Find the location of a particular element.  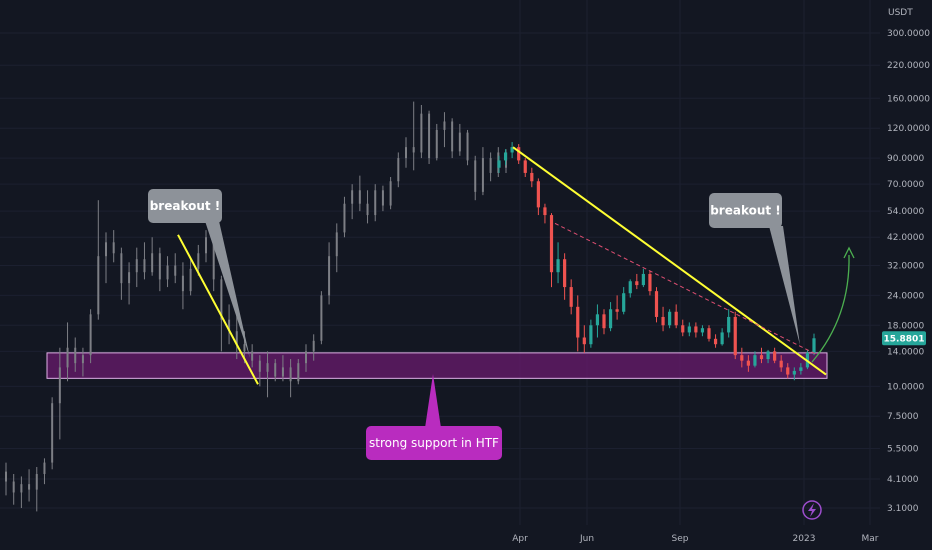

breakout-right-label: breakout ! is located at coordinates (745, 211).